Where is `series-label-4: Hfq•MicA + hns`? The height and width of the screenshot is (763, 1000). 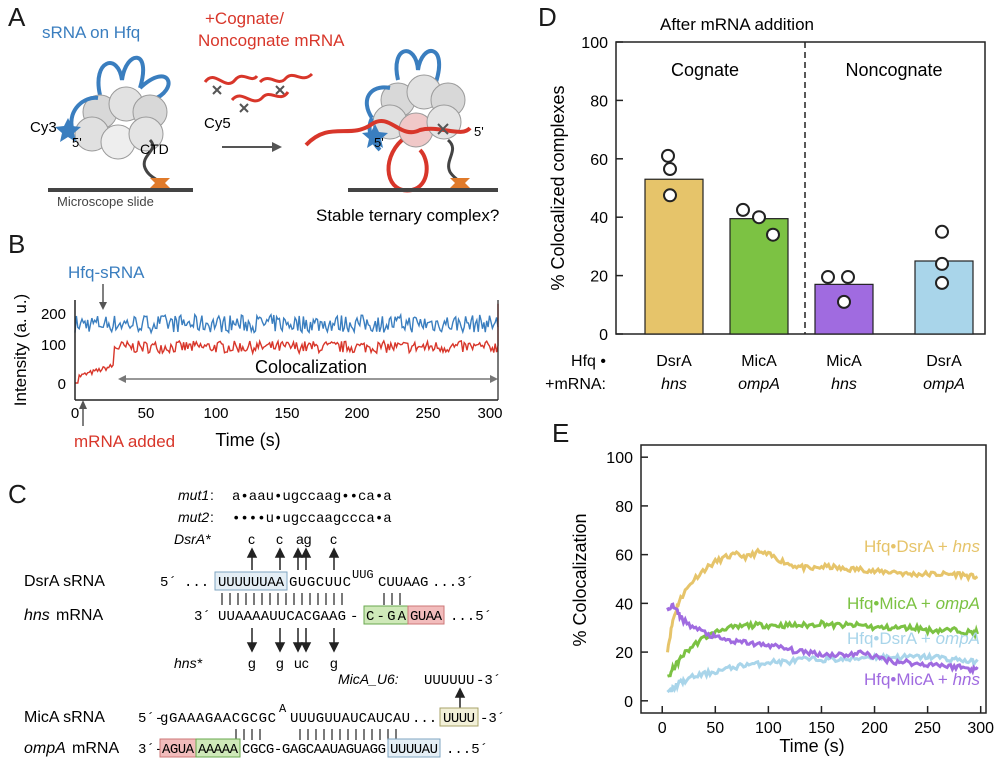
series-label-4: Hfq•MicA + hns is located at coordinates (922, 679).